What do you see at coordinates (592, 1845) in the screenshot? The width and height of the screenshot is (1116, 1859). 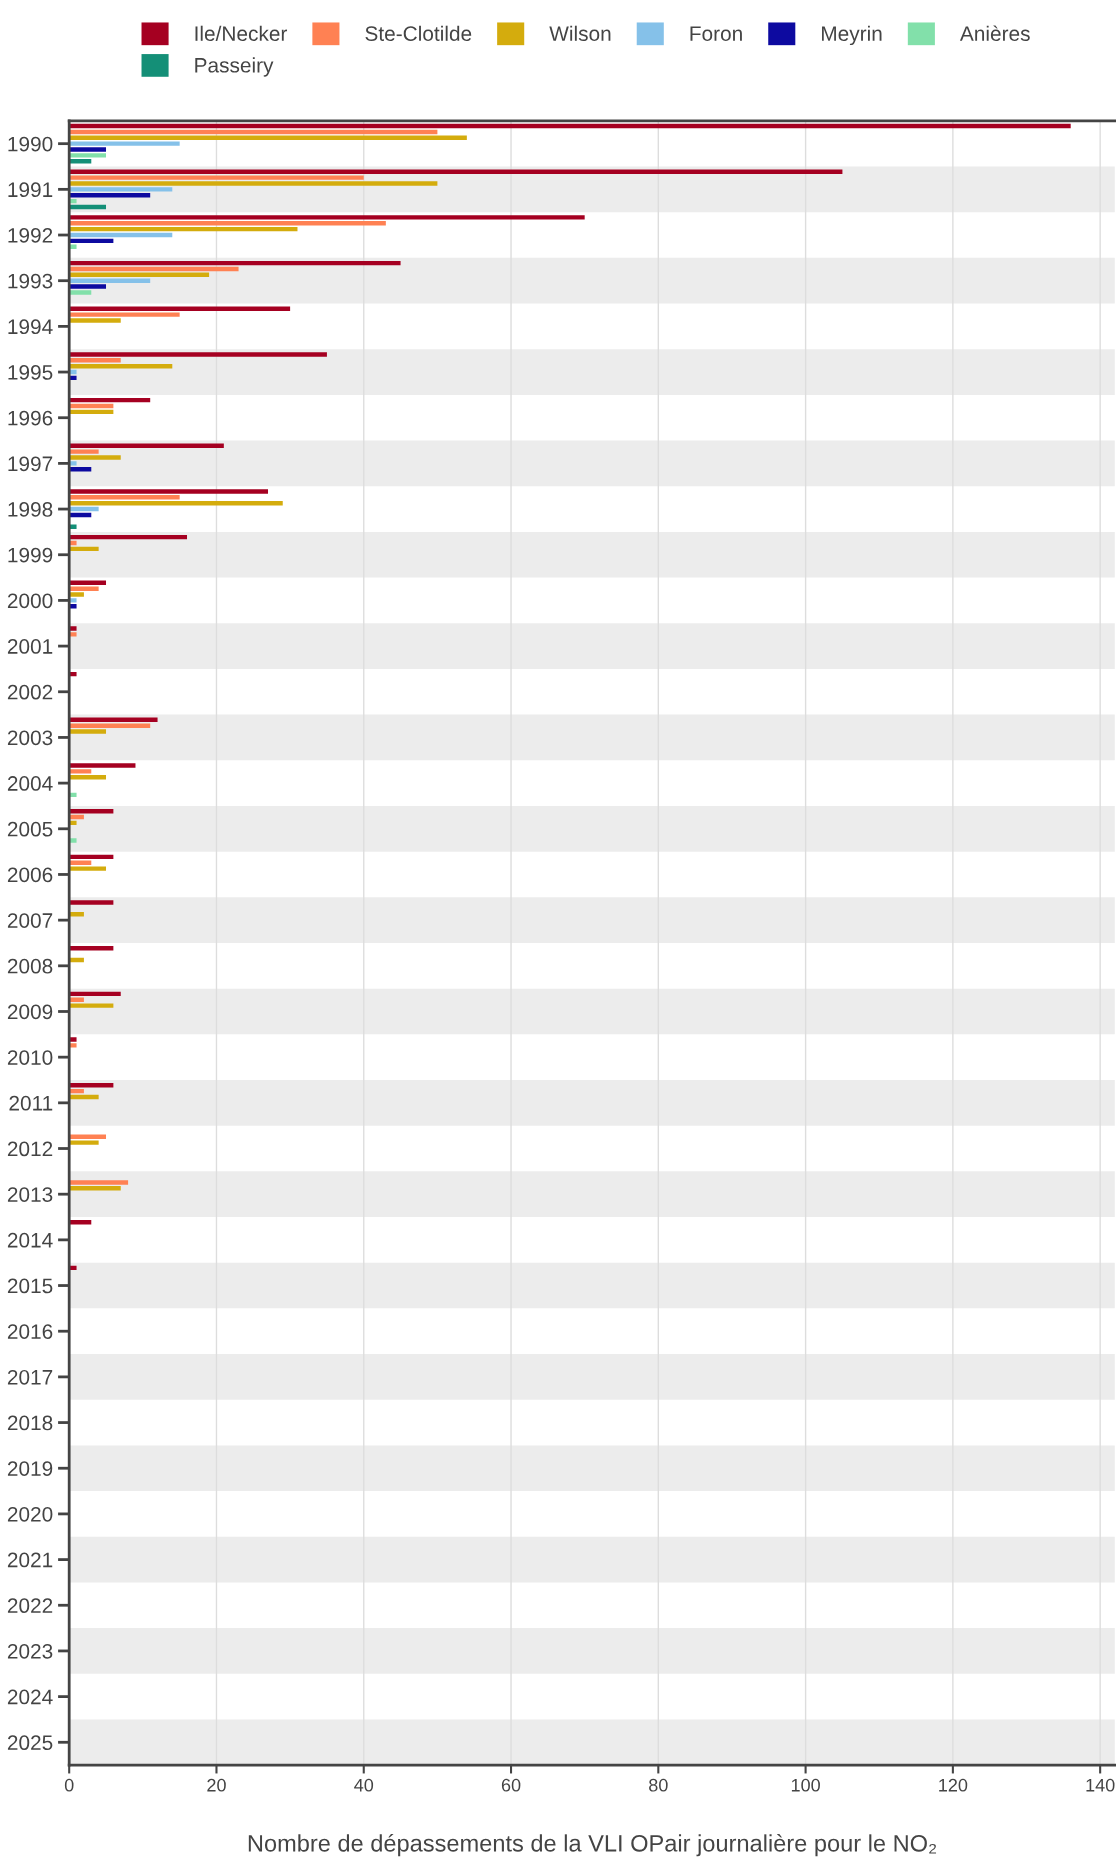 I see `x-axis-title: Nombre de dépassements de la VLI OPair journalière pour le NO₂` at bounding box center [592, 1845].